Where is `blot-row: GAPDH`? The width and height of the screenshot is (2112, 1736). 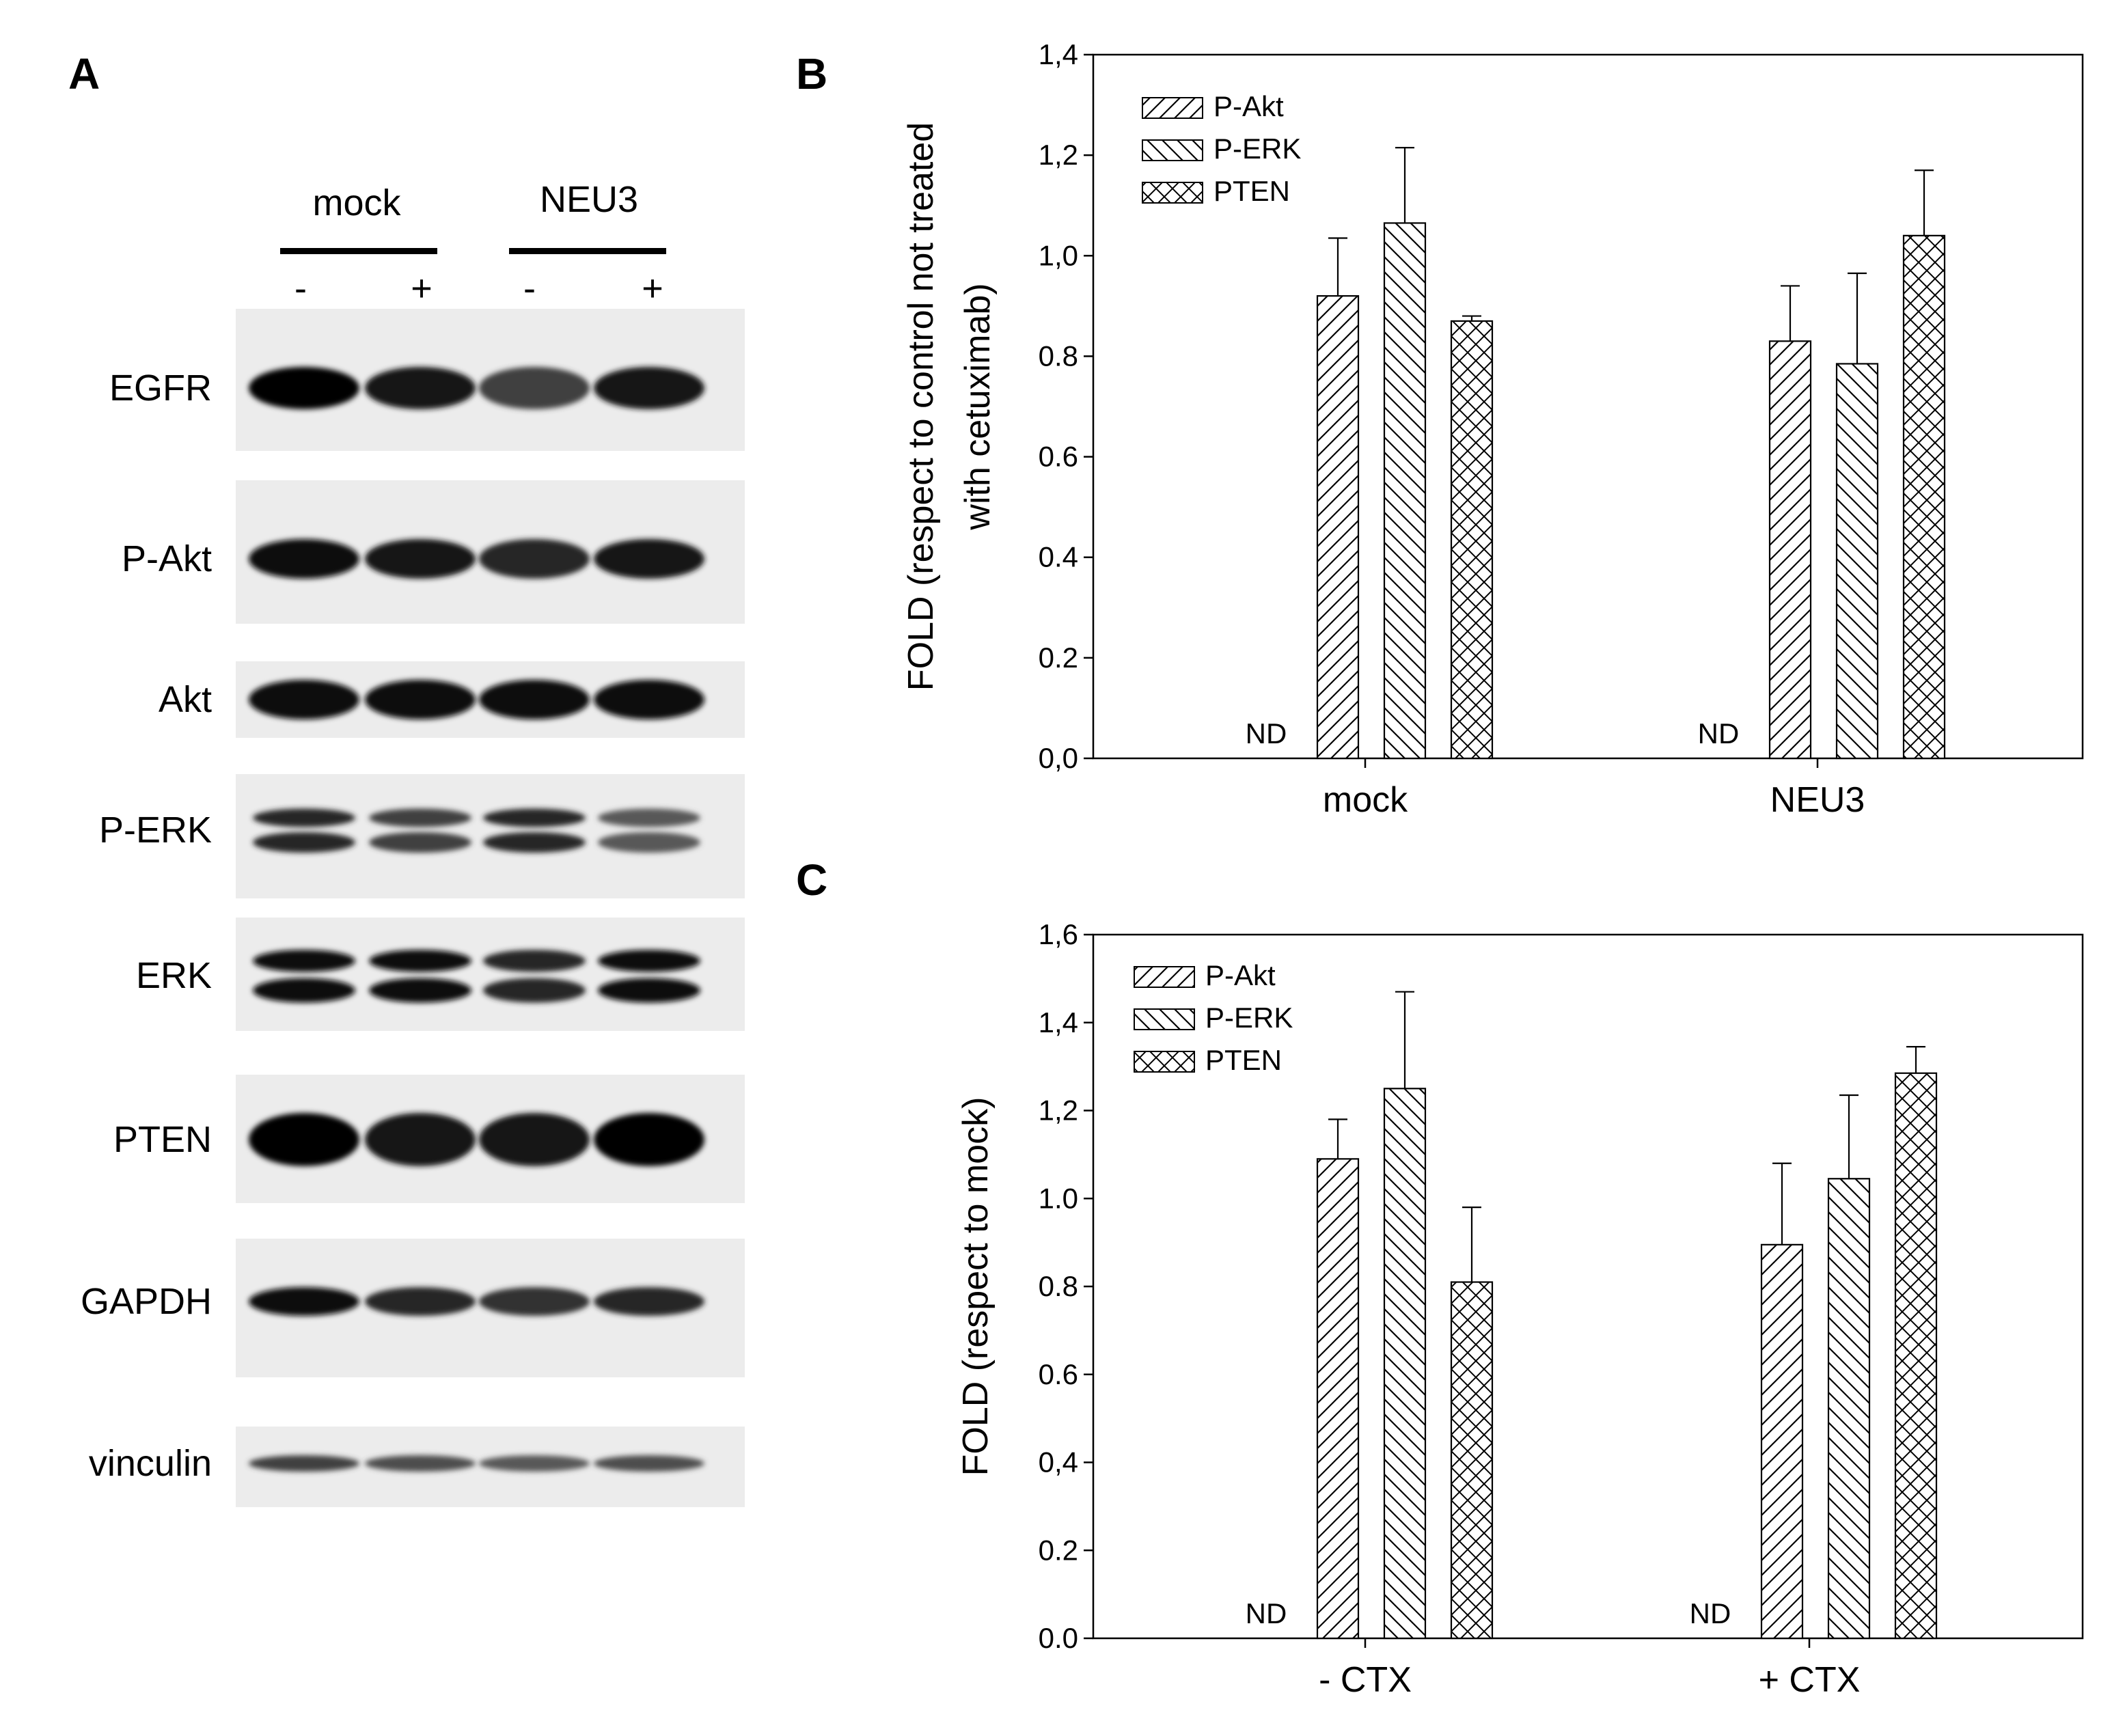 blot-row: GAPDH is located at coordinates (413, 1308).